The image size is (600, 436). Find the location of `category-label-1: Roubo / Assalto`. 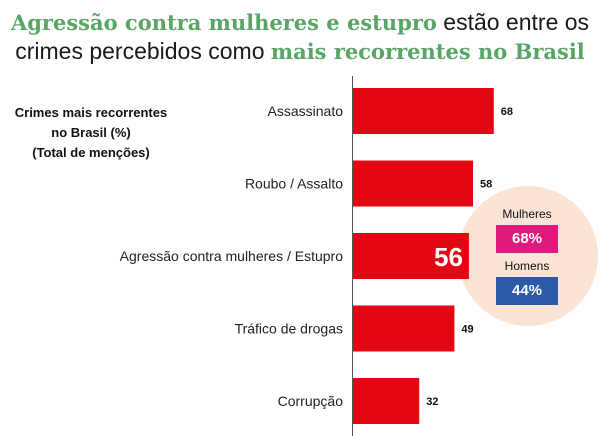

category-label-1: Roubo / Assalto is located at coordinates (294, 184).